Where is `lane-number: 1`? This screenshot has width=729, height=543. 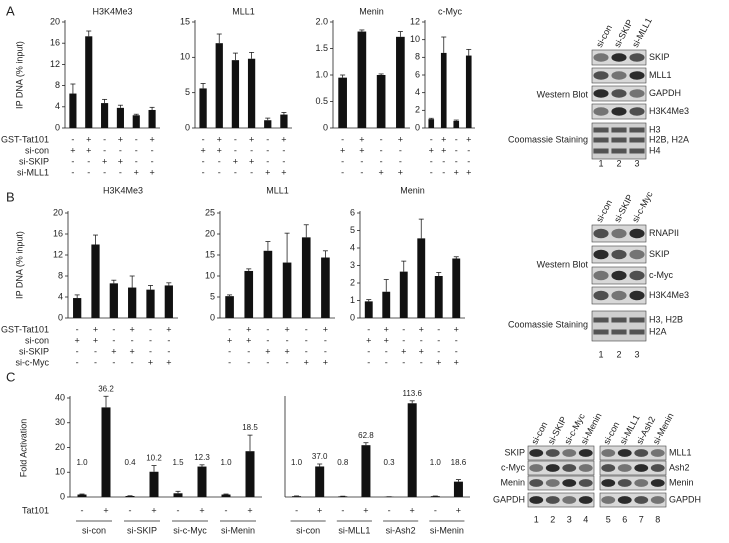
lane-number: 1 is located at coordinates (536, 519).